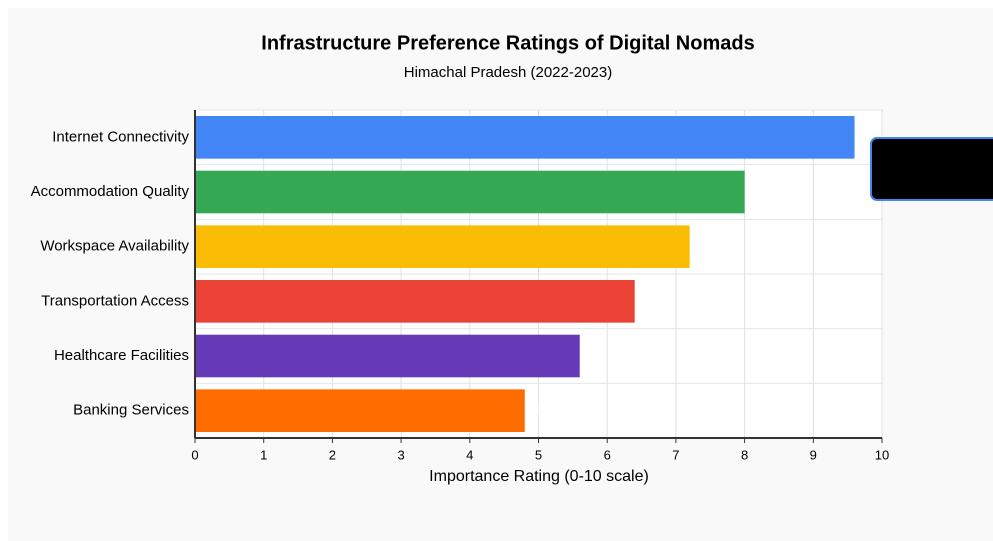 The image size is (993, 541). I want to click on x-tick-label: 5, so click(538, 454).